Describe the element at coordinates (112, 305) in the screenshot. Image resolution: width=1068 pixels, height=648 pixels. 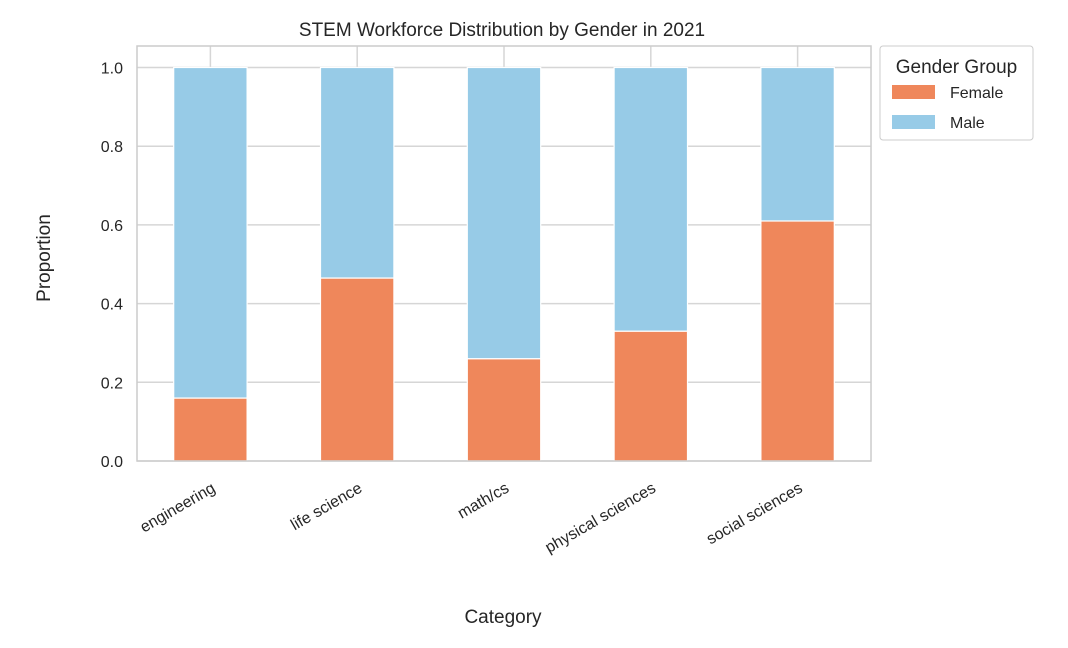
I see `y-tick-label: 0.4` at that location.